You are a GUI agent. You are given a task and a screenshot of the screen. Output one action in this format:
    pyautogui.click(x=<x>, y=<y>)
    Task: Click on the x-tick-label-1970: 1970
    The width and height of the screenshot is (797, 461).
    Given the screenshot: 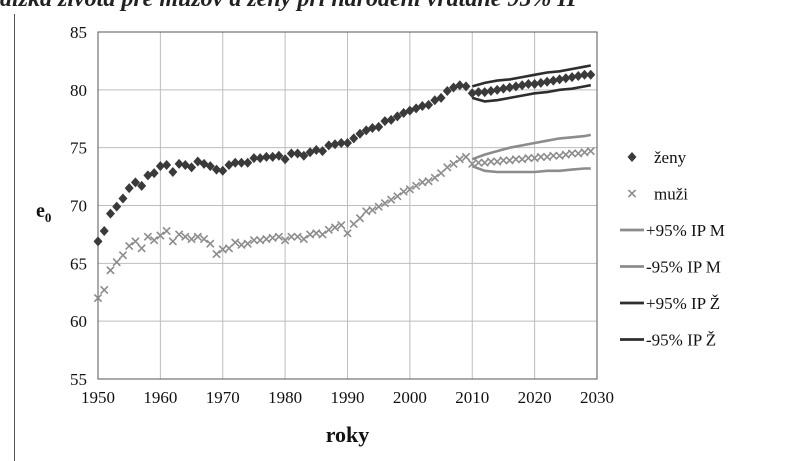 What is the action you would take?
    pyautogui.click(x=223, y=397)
    